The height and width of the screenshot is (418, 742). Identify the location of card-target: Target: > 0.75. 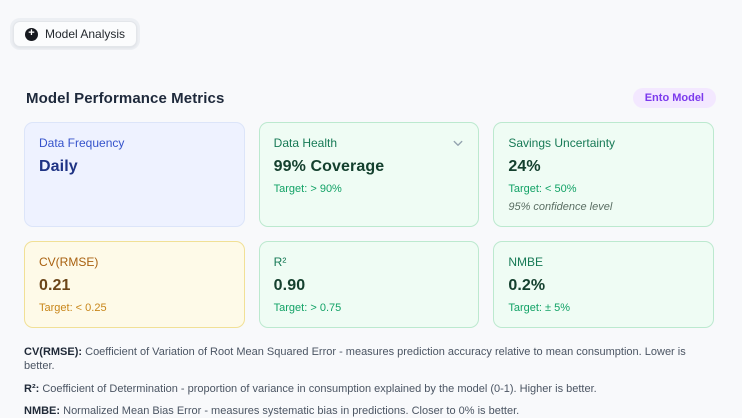
(307, 308).